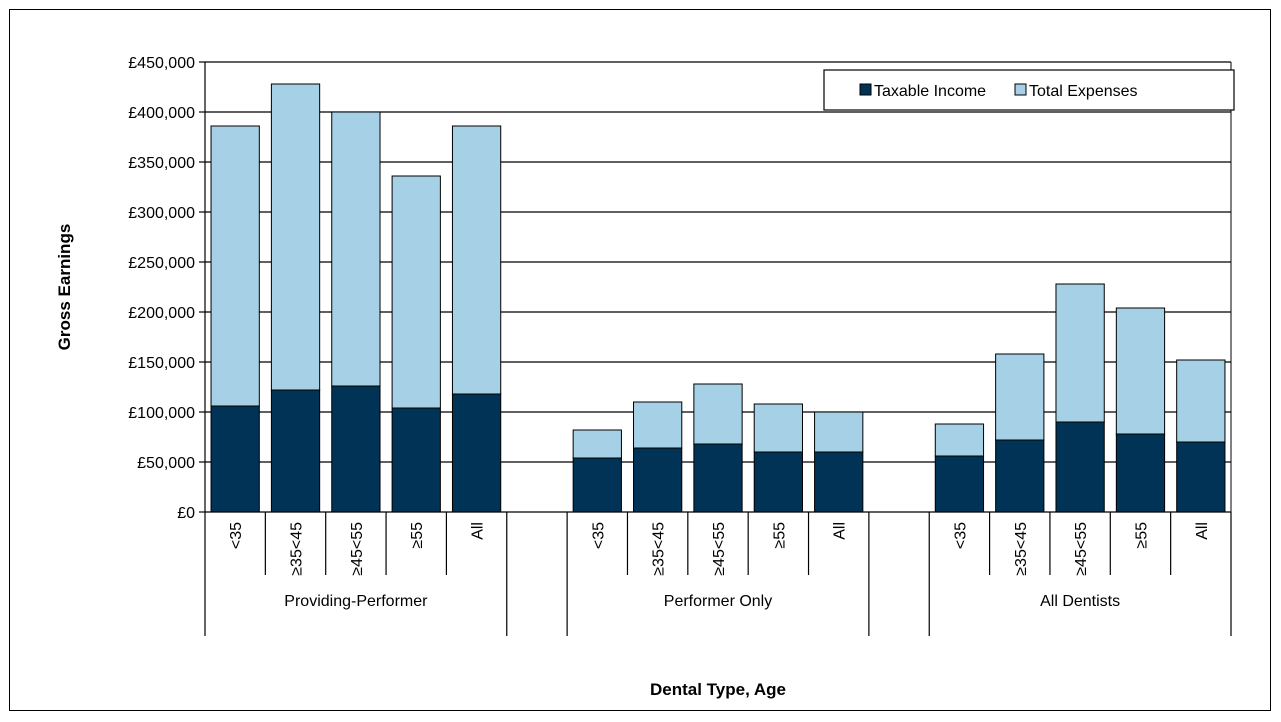 This screenshot has width=1281, height=722. Describe the element at coordinates (166, 463) in the screenshot. I see `y-tick-label: £50,000` at that location.